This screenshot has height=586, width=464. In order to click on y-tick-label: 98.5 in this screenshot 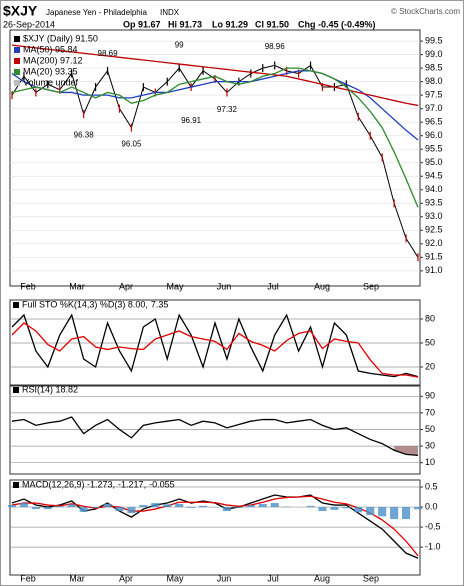, I will do `click(434, 68)`.